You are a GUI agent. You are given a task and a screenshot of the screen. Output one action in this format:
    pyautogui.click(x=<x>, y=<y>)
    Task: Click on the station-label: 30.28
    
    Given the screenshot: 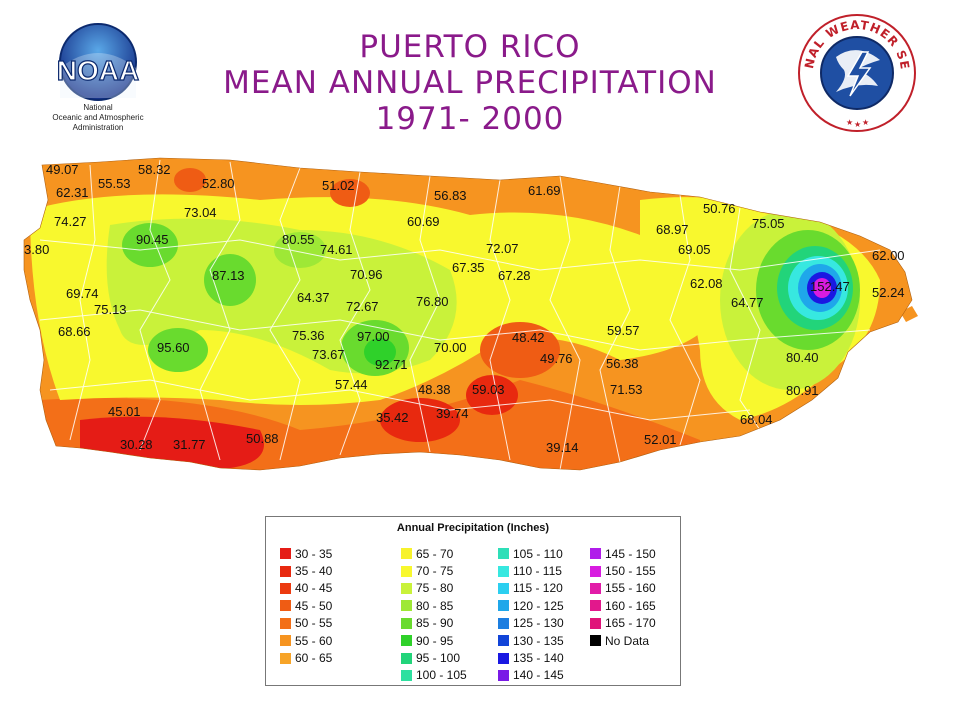 What is the action you would take?
    pyautogui.click(x=136, y=444)
    